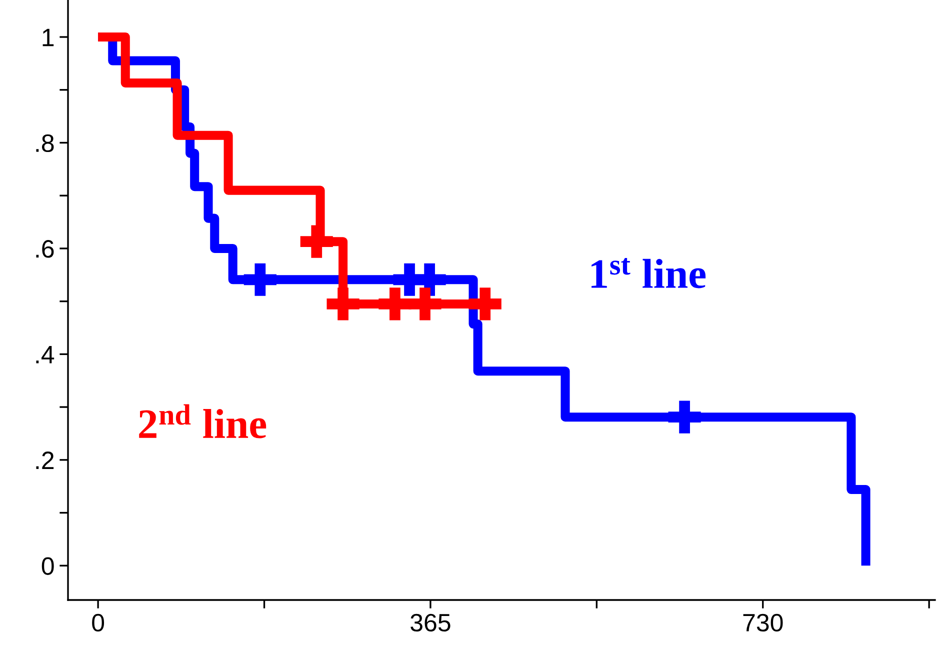 Image resolution: width=938 pixels, height=657 pixels. Describe the element at coordinates (48, 37) in the screenshot. I see `y-tick-label: 1` at that location.